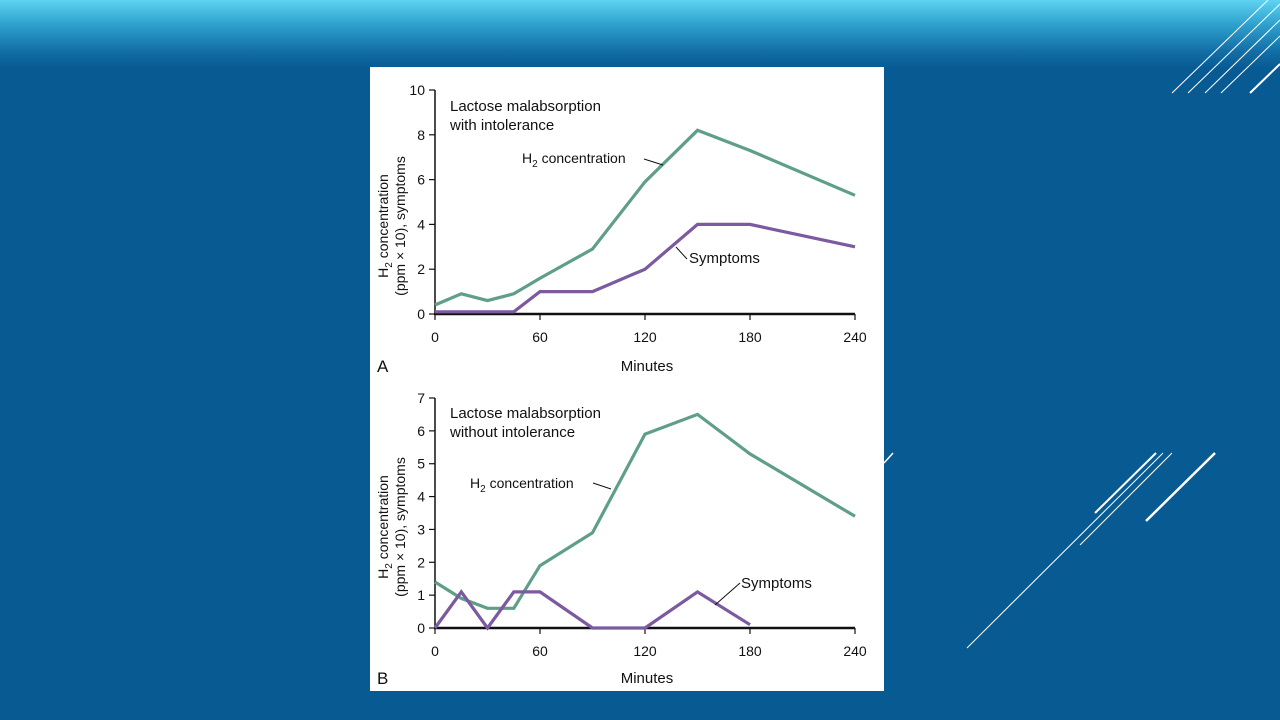 The height and width of the screenshot is (720, 1280). I want to click on panel-a-xlabel: Minutes, so click(647, 366).